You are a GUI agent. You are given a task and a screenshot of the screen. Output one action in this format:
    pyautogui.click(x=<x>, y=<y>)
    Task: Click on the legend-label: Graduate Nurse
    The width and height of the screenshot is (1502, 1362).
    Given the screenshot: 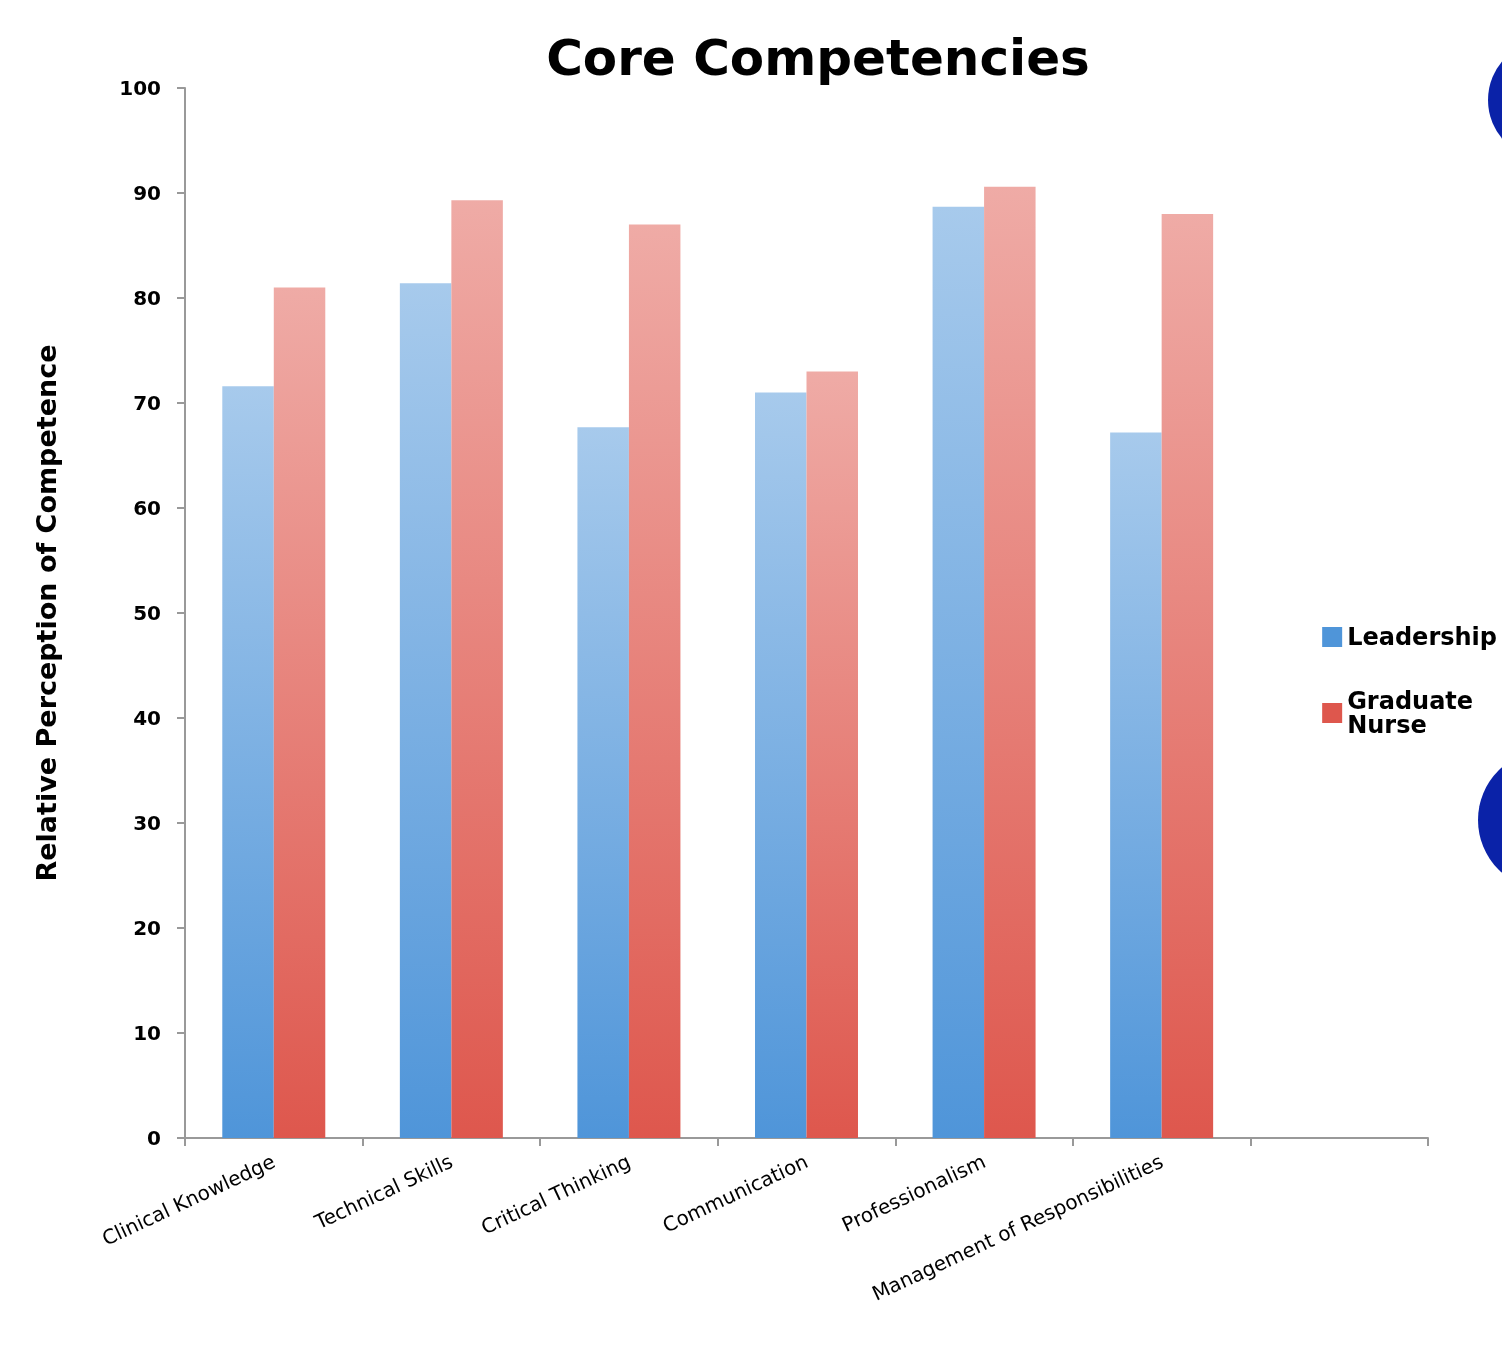 What is the action you would take?
    pyautogui.click(x=1414, y=713)
    